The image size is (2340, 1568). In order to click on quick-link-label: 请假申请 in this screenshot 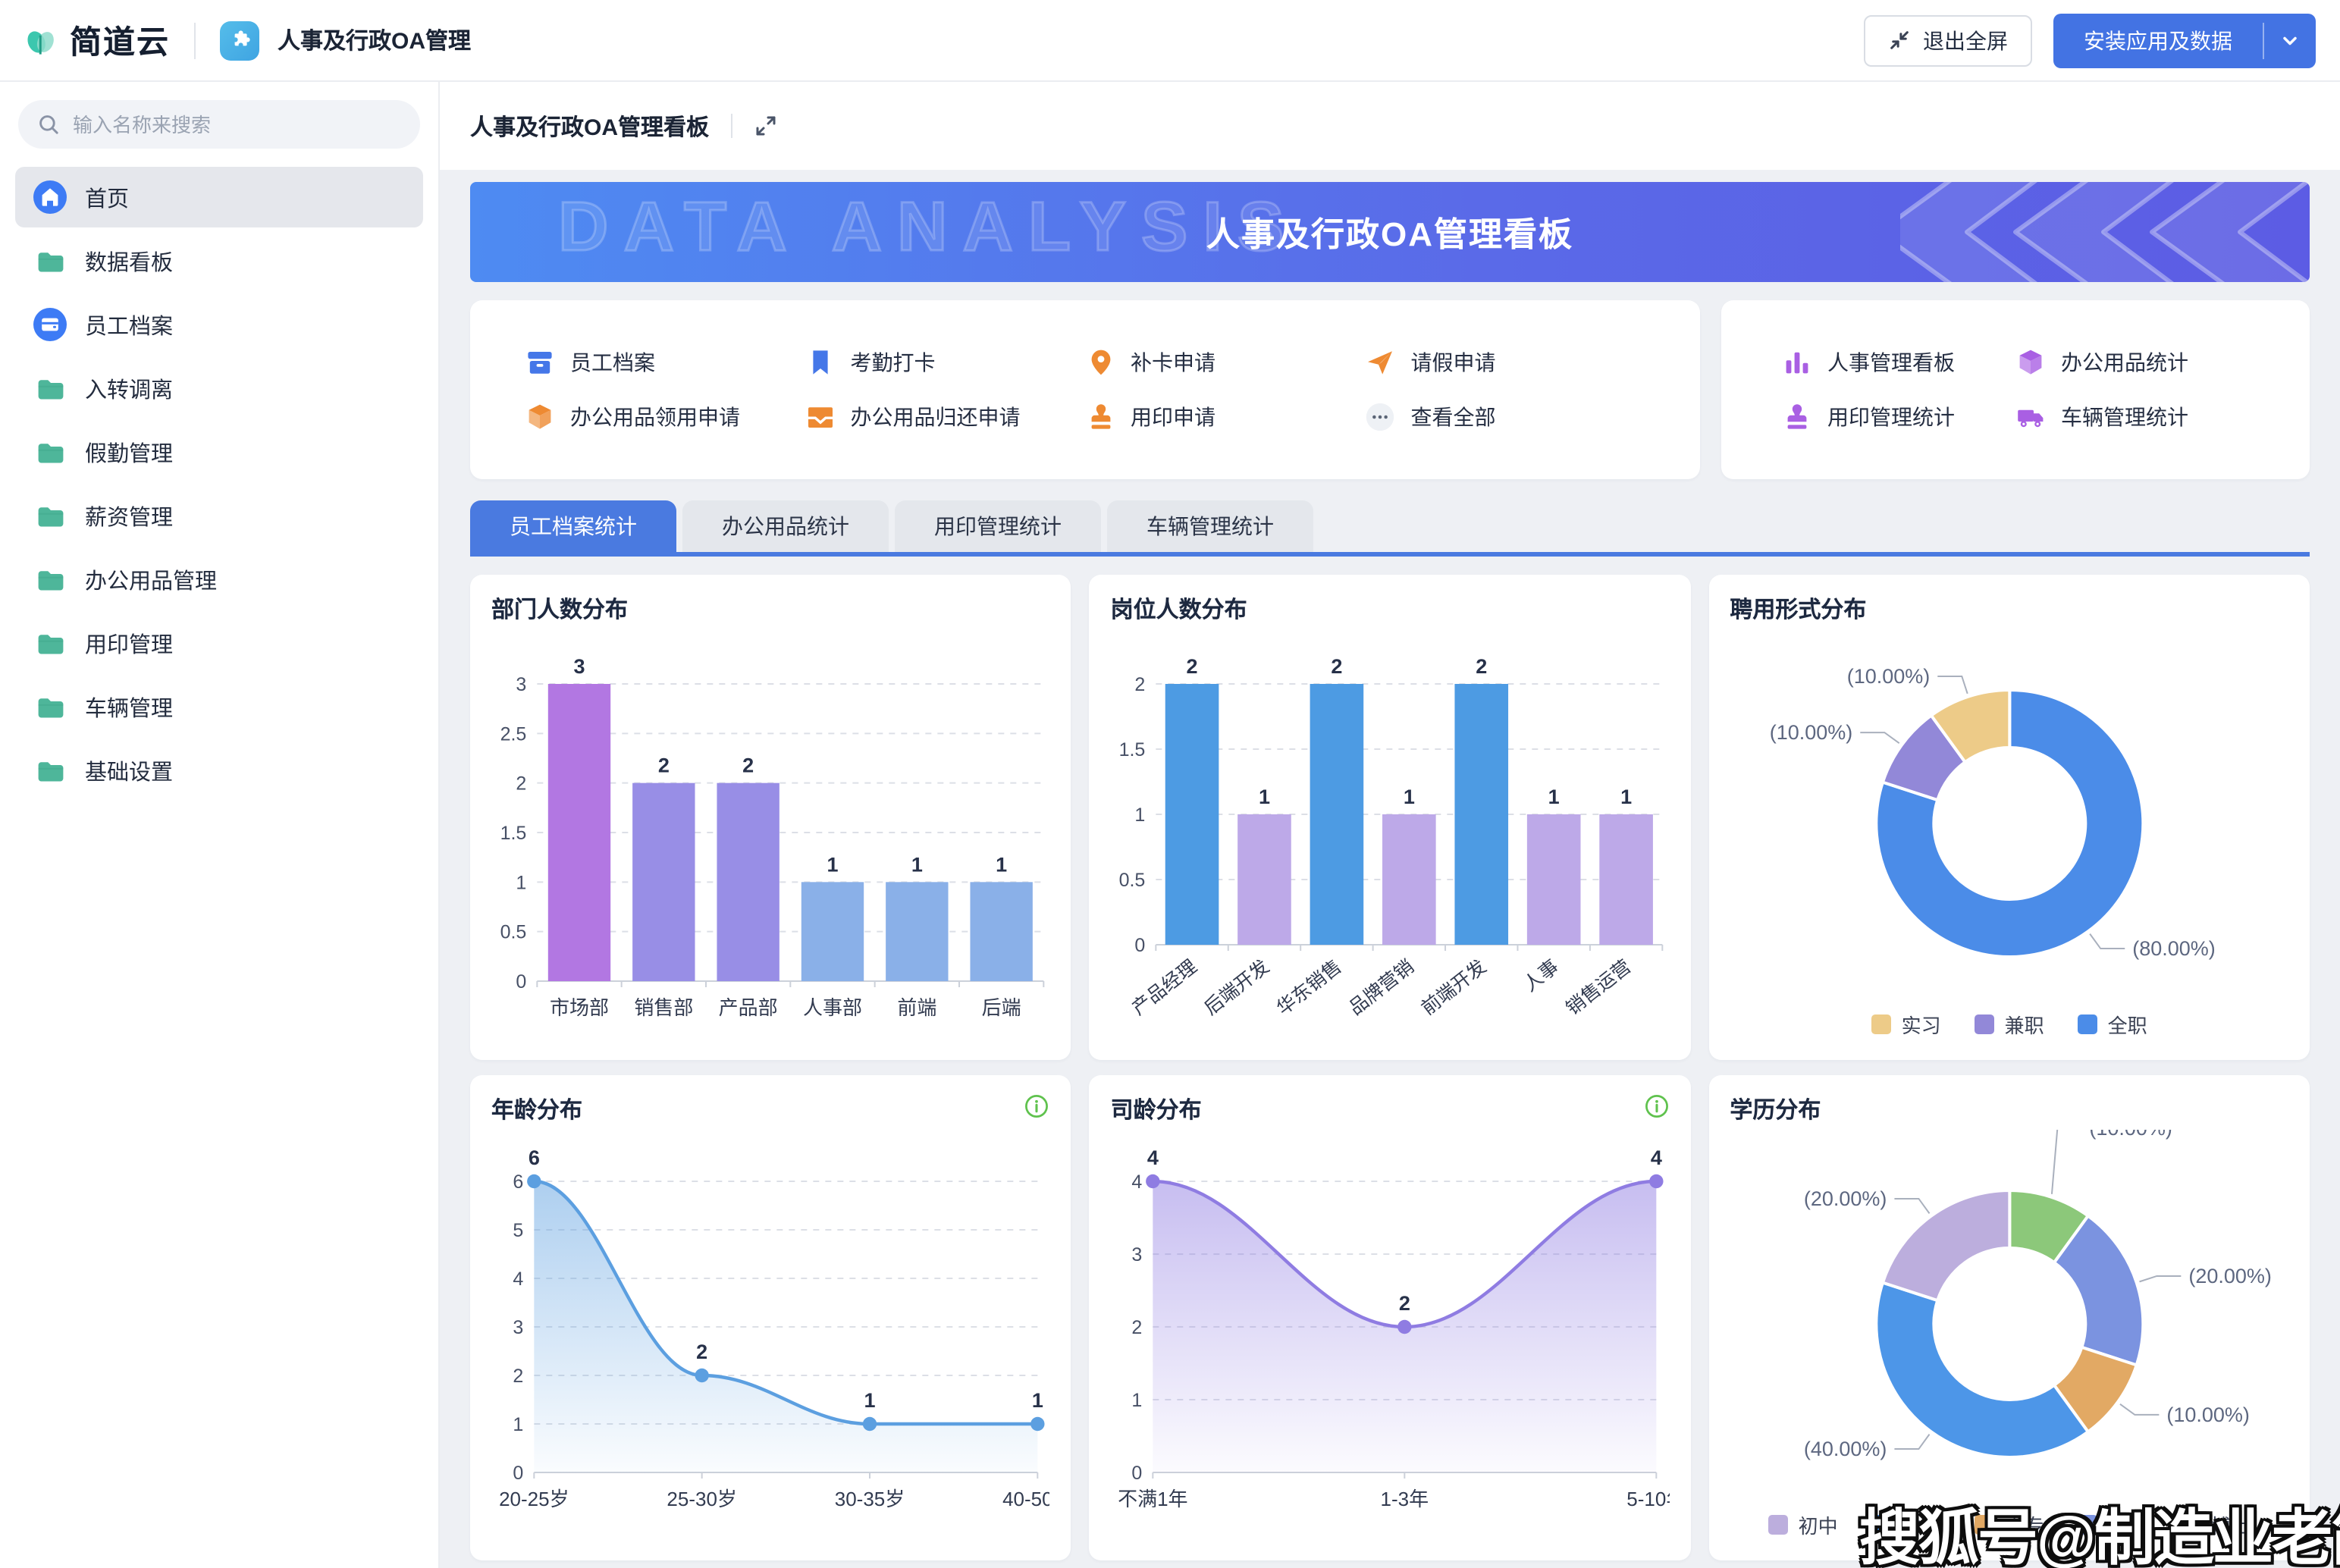, I will do `click(1453, 363)`.